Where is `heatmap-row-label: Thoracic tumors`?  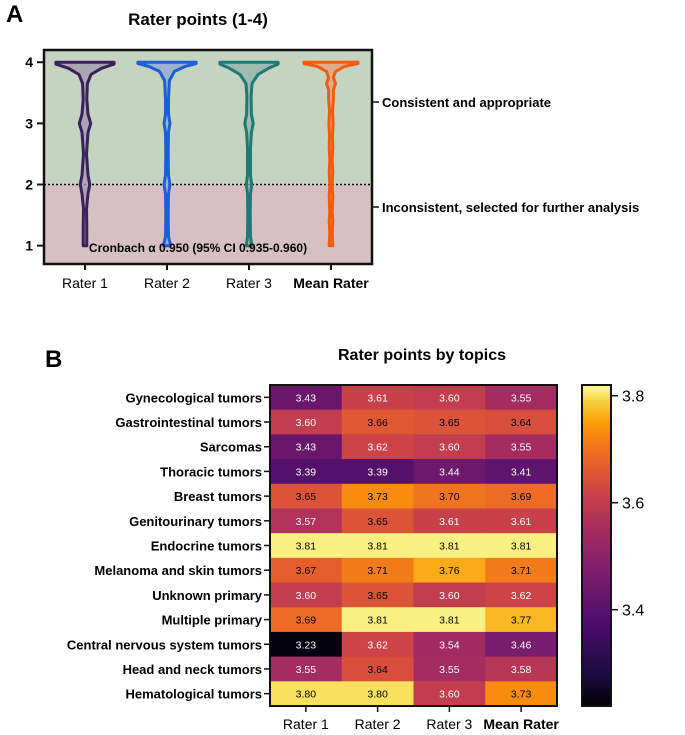
heatmap-row-label: Thoracic tumors is located at coordinates (211, 471).